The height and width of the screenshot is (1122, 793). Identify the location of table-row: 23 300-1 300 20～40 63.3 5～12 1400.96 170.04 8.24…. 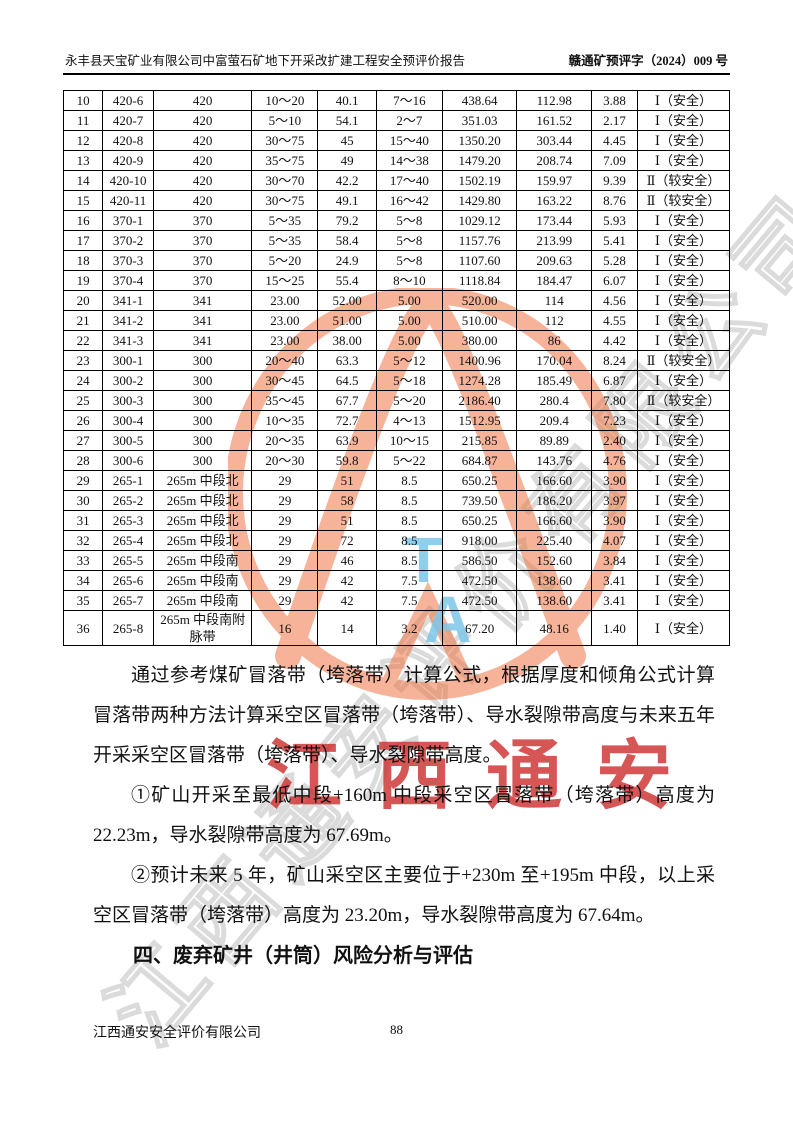
(396, 360).